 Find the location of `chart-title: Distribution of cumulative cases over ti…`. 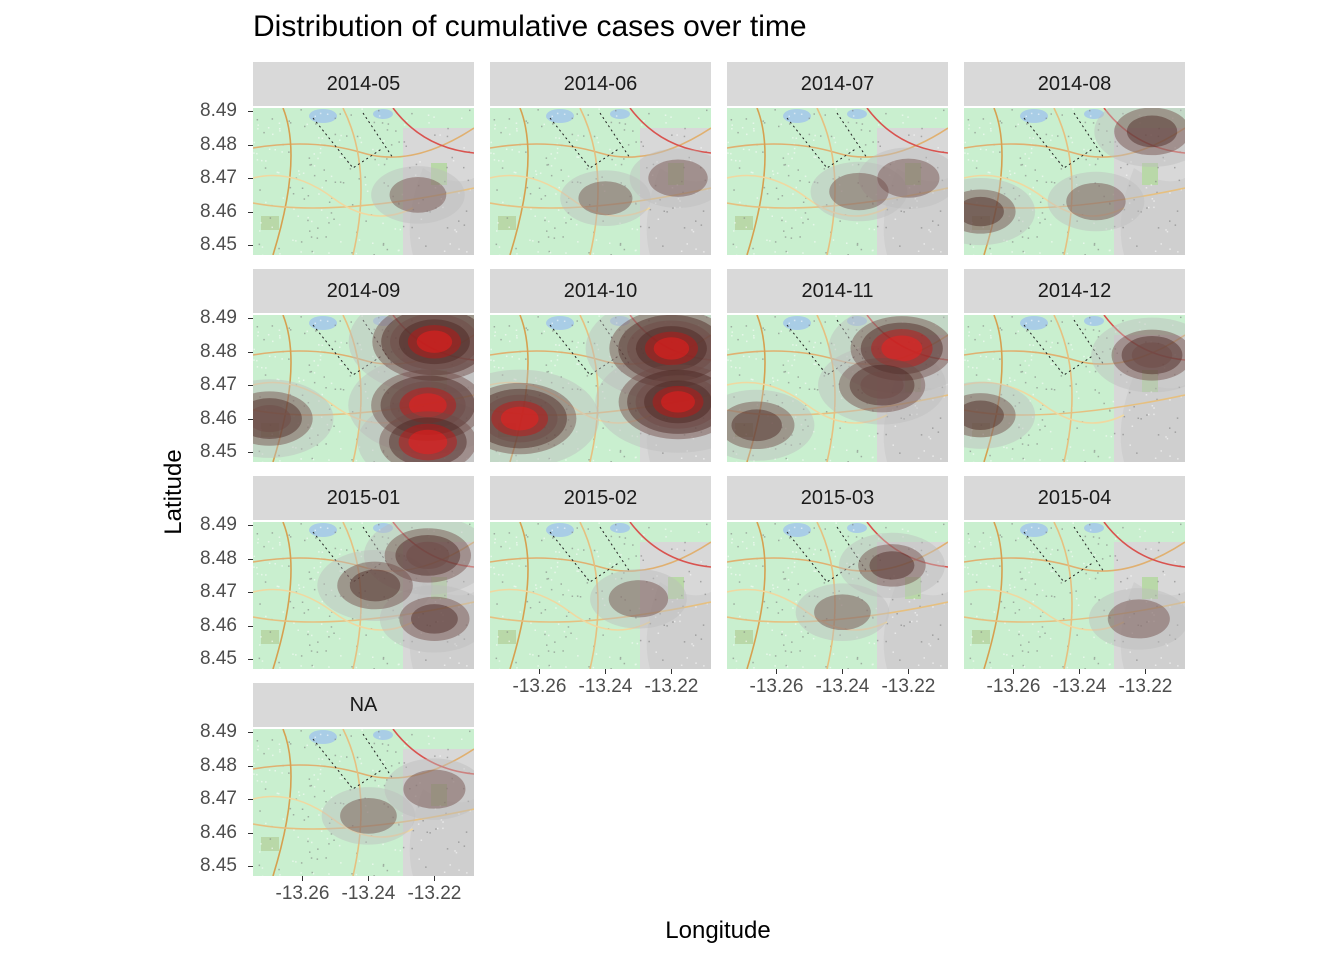

chart-title: Distribution of cumulative cases over ti… is located at coordinates (530, 26).